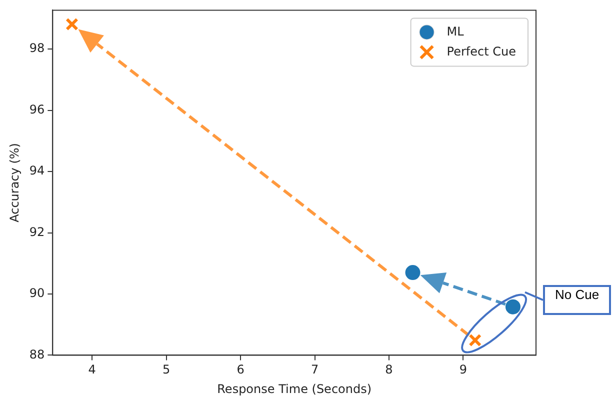 Image resolution: width=613 pixels, height=401 pixels. What do you see at coordinates (455, 31) in the screenshot?
I see `legend-label: ML` at bounding box center [455, 31].